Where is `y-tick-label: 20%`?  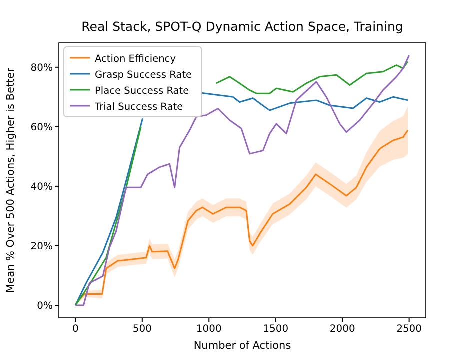 y-tick-label: 20% is located at coordinates (41, 246).